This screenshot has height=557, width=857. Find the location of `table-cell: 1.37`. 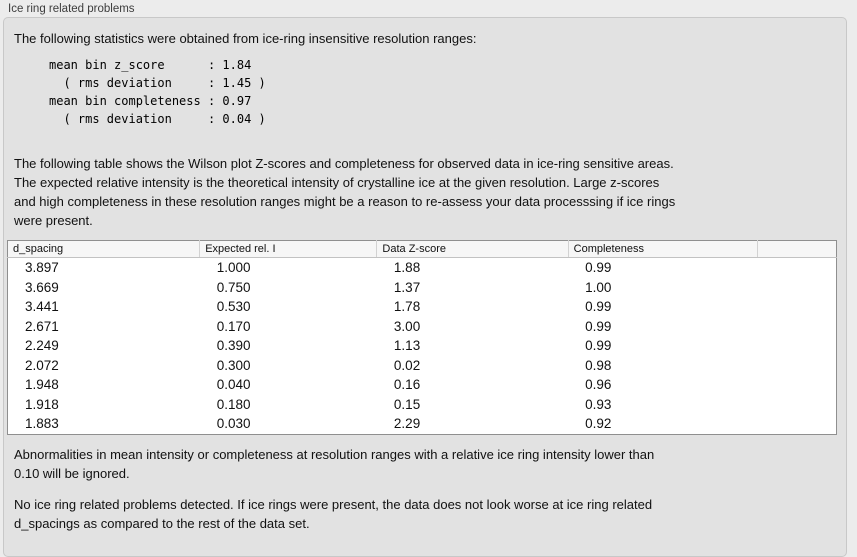

table-cell: 1.37 is located at coordinates (407, 287).